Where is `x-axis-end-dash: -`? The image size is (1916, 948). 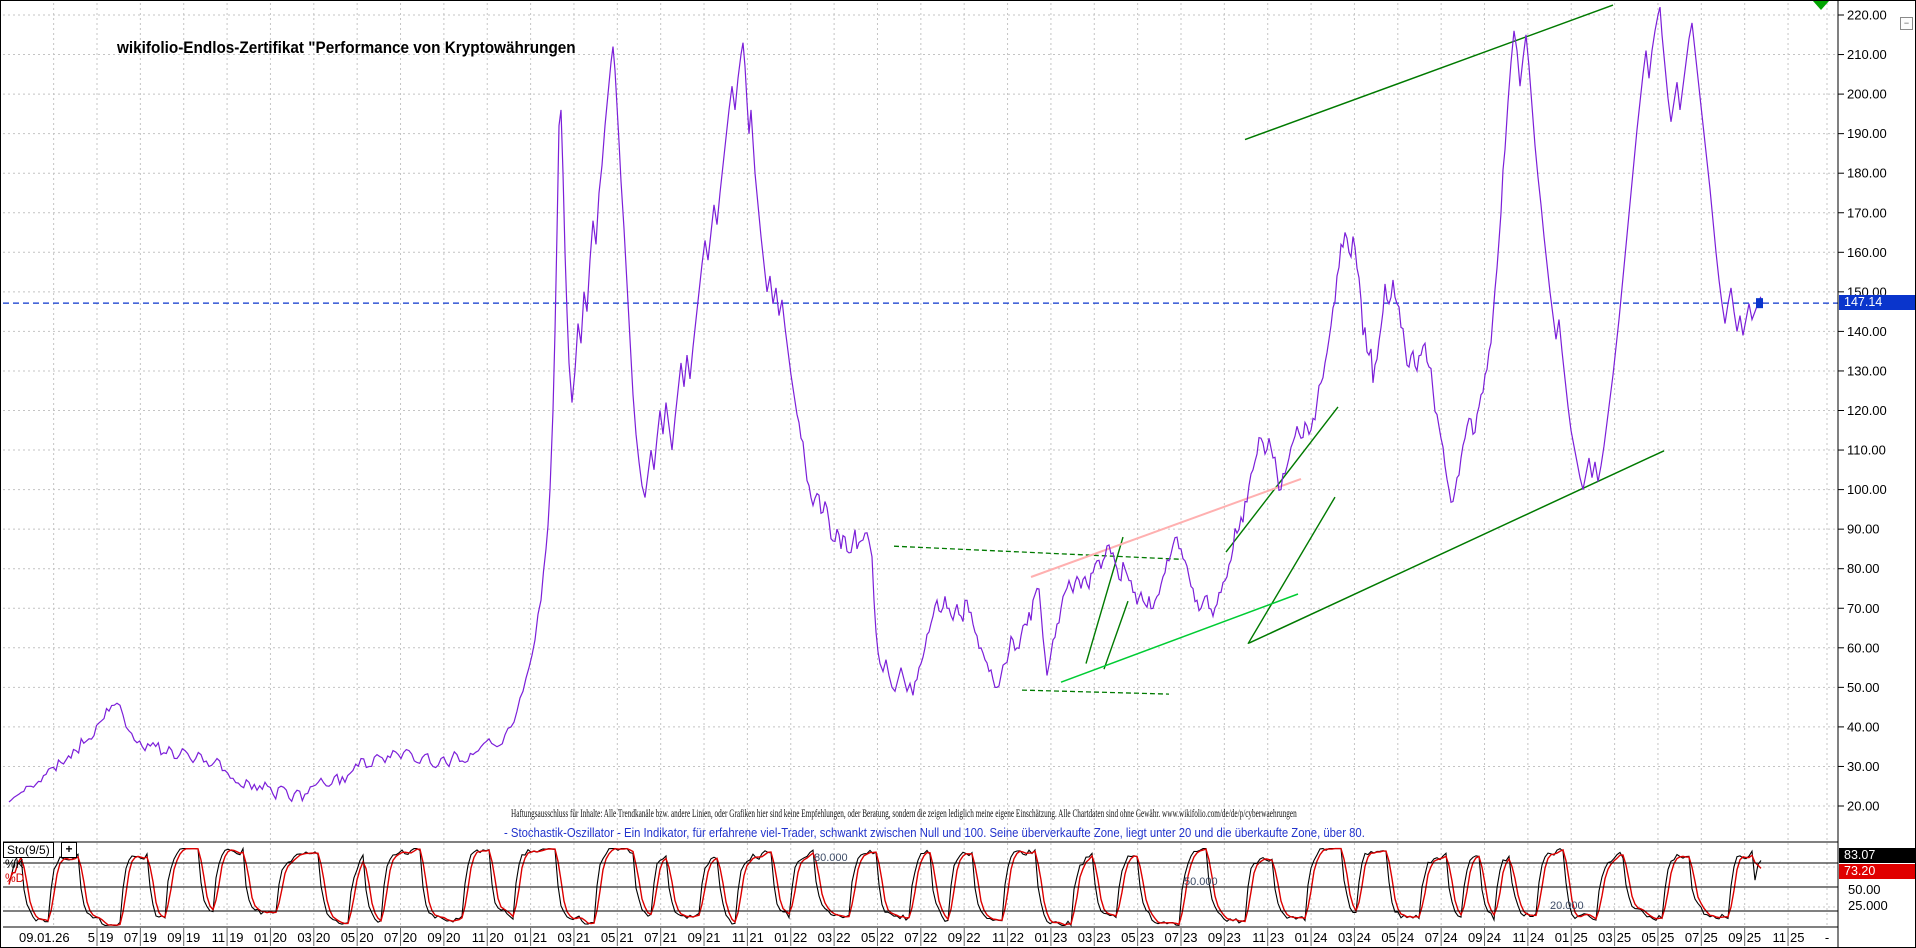 x-axis-end-dash: - is located at coordinates (1827, 937).